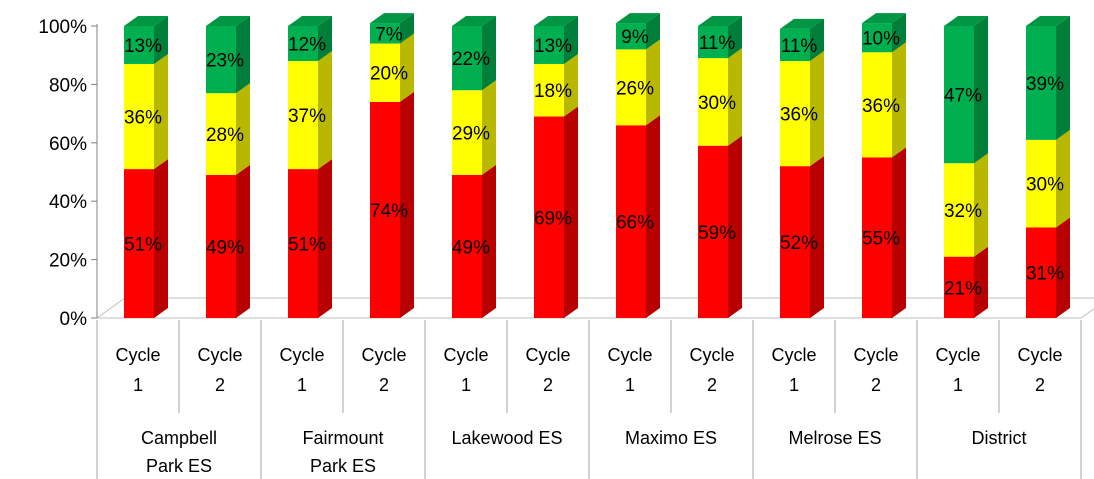  Describe the element at coordinates (68, 144) in the screenshot. I see `y-tick-label: 60%` at that location.